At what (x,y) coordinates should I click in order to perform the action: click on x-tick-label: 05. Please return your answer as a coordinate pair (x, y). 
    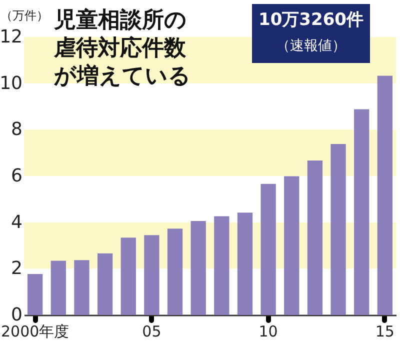
    Looking at the image, I should click on (152, 331).